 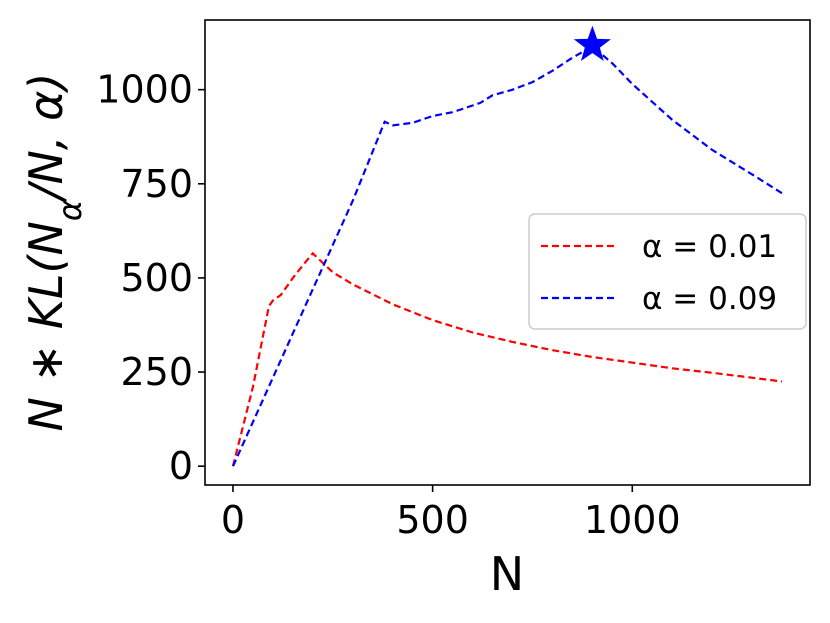 I want to click on y-axis-ticks: 0 250 500 750 1000, so click(x=150, y=278).